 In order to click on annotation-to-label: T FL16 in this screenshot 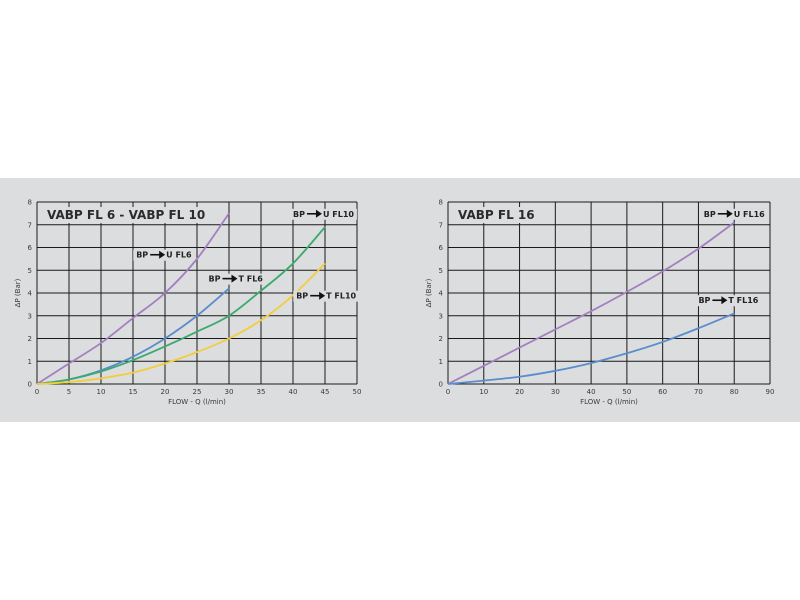, I will do `click(743, 300)`.